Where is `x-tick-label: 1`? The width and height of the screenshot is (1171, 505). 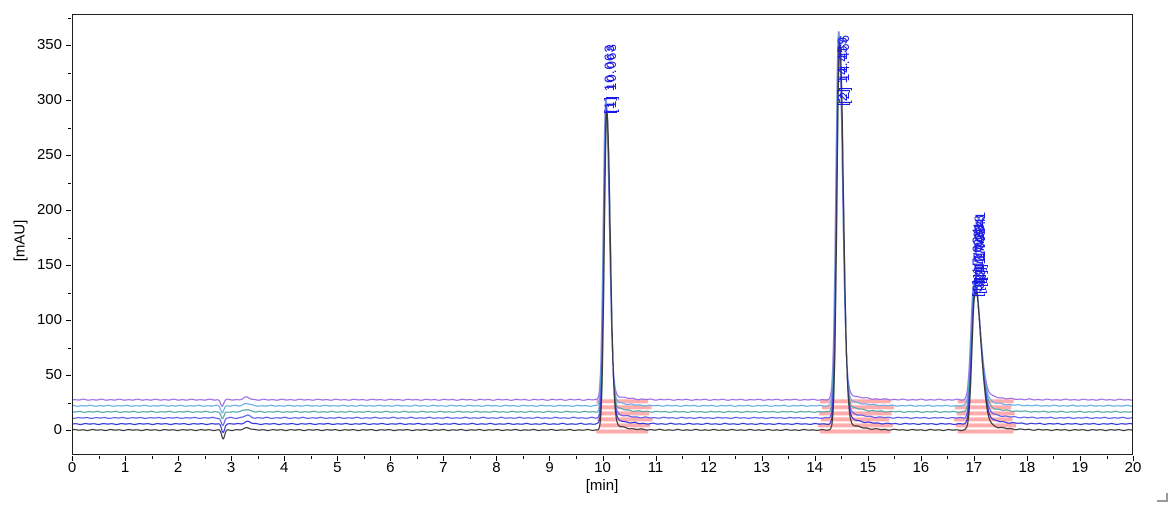
x-tick-label: 1 is located at coordinates (125, 467).